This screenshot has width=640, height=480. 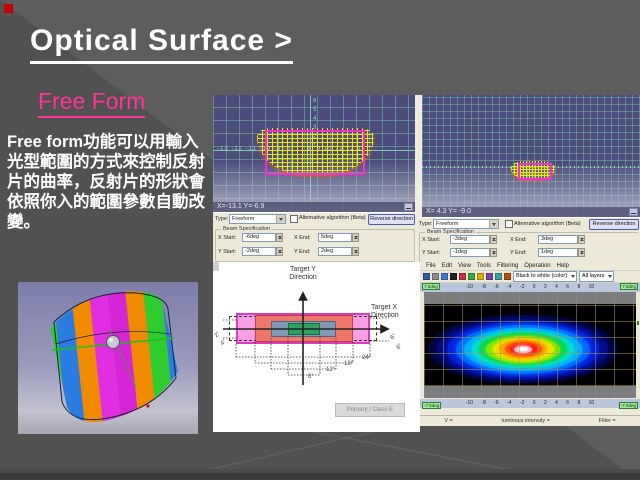 I want to click on angle-label-bottom: 6°, so click(x=311, y=377).